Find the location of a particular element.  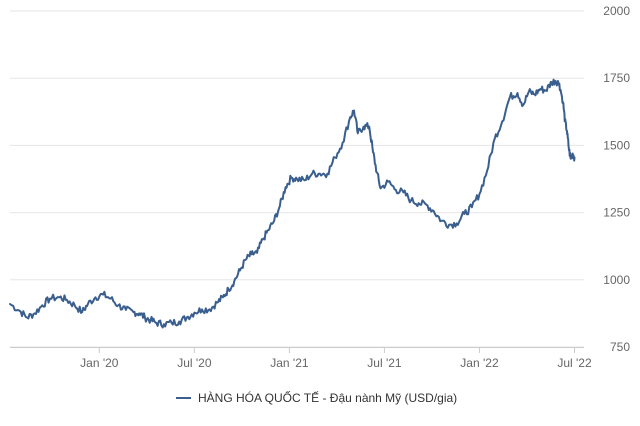

y-tick-label-1750: 1750 is located at coordinates (616, 78).